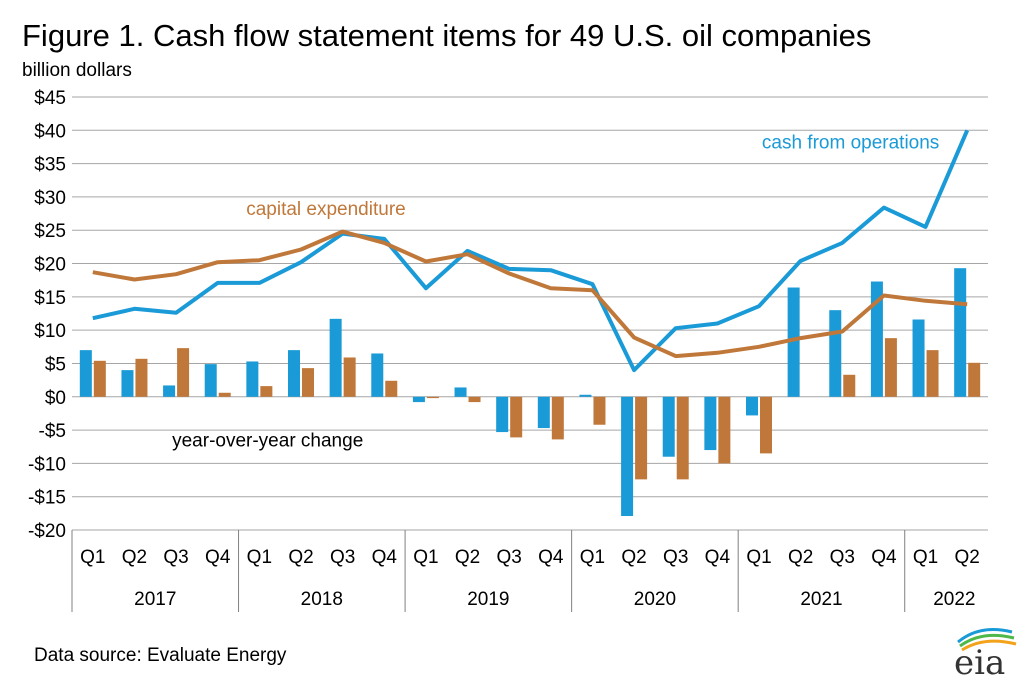 This screenshot has width=1032, height=684. What do you see at coordinates (50, 165) in the screenshot?
I see `y-tick-label: $35` at bounding box center [50, 165].